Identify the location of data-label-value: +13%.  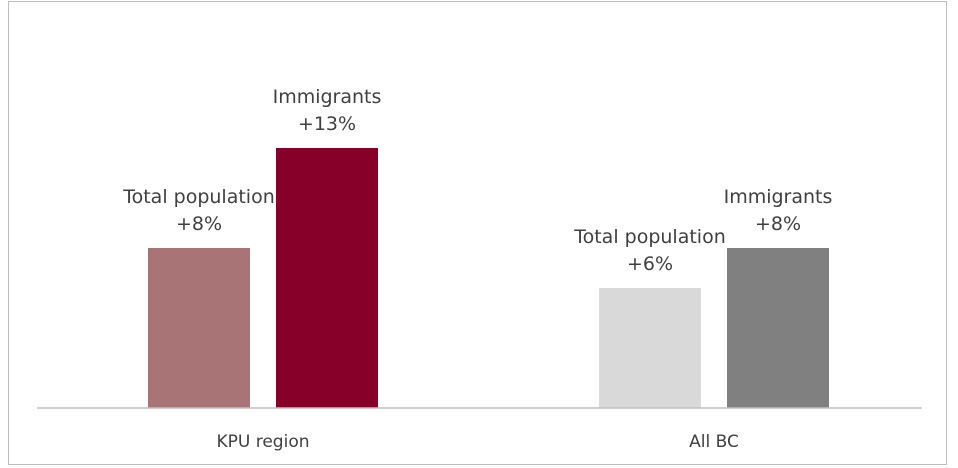
(327, 124).